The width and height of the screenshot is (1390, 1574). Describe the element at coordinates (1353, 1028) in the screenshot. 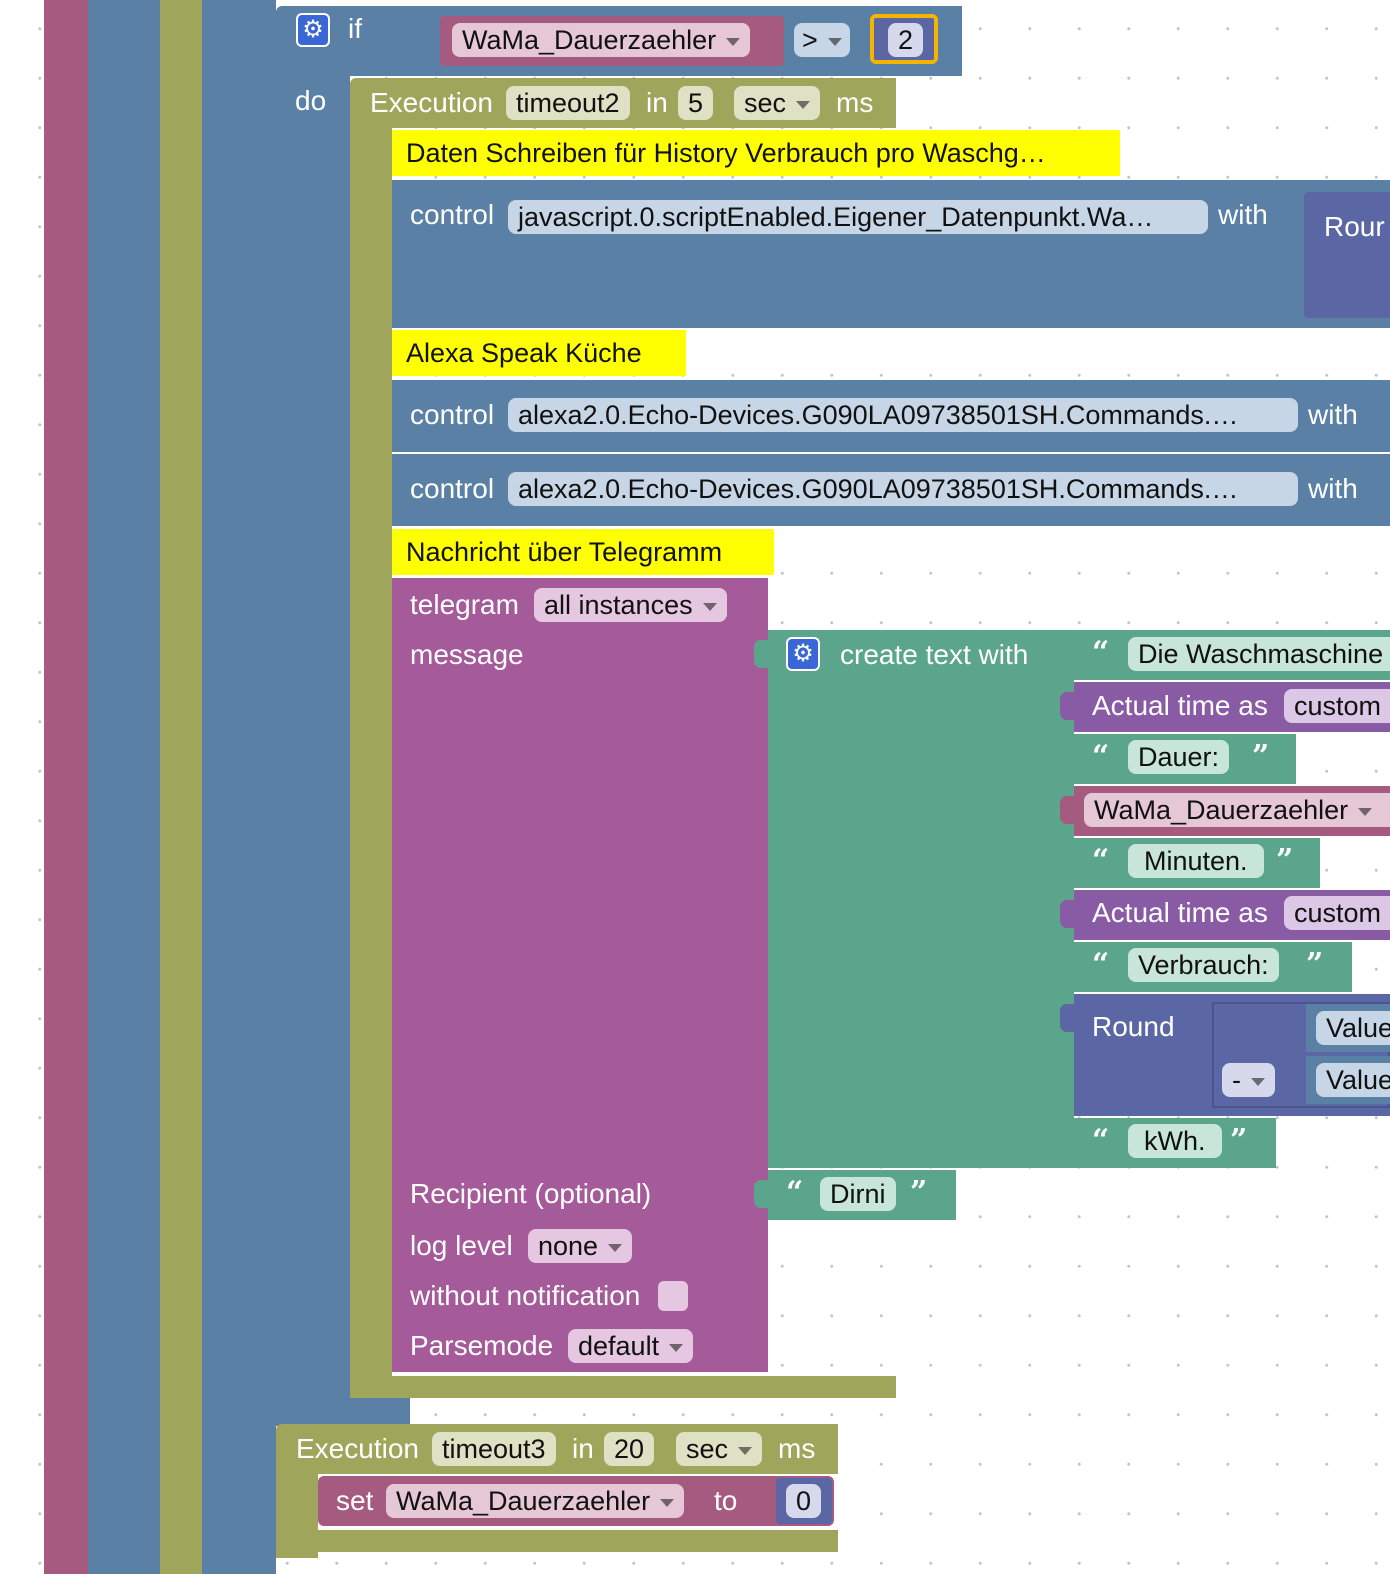

I see `value-a-field: Value` at that location.